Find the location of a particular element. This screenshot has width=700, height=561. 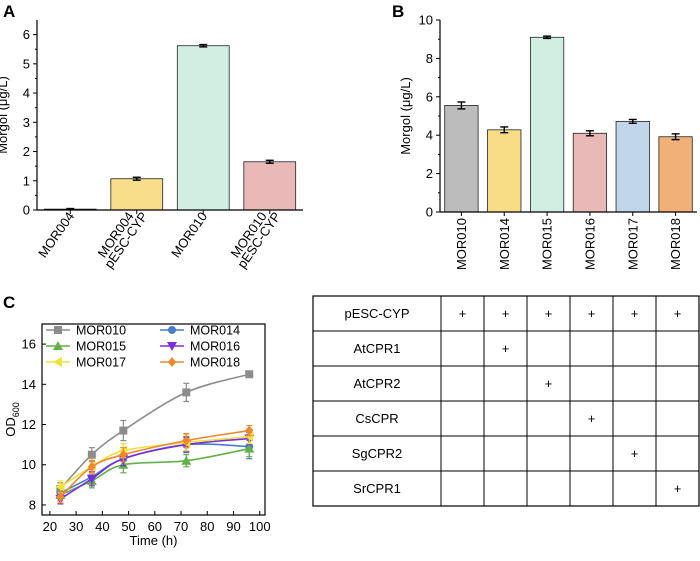

table-row-label: SgCPR2 is located at coordinates (377, 453).